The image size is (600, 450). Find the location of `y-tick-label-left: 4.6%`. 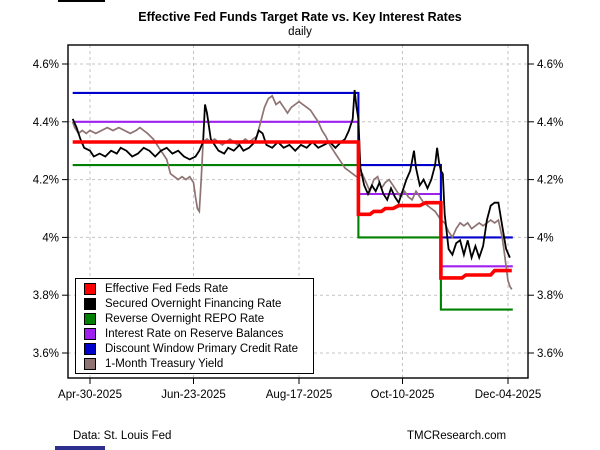

y-tick-label-left: 4.6% is located at coordinates (46, 65).